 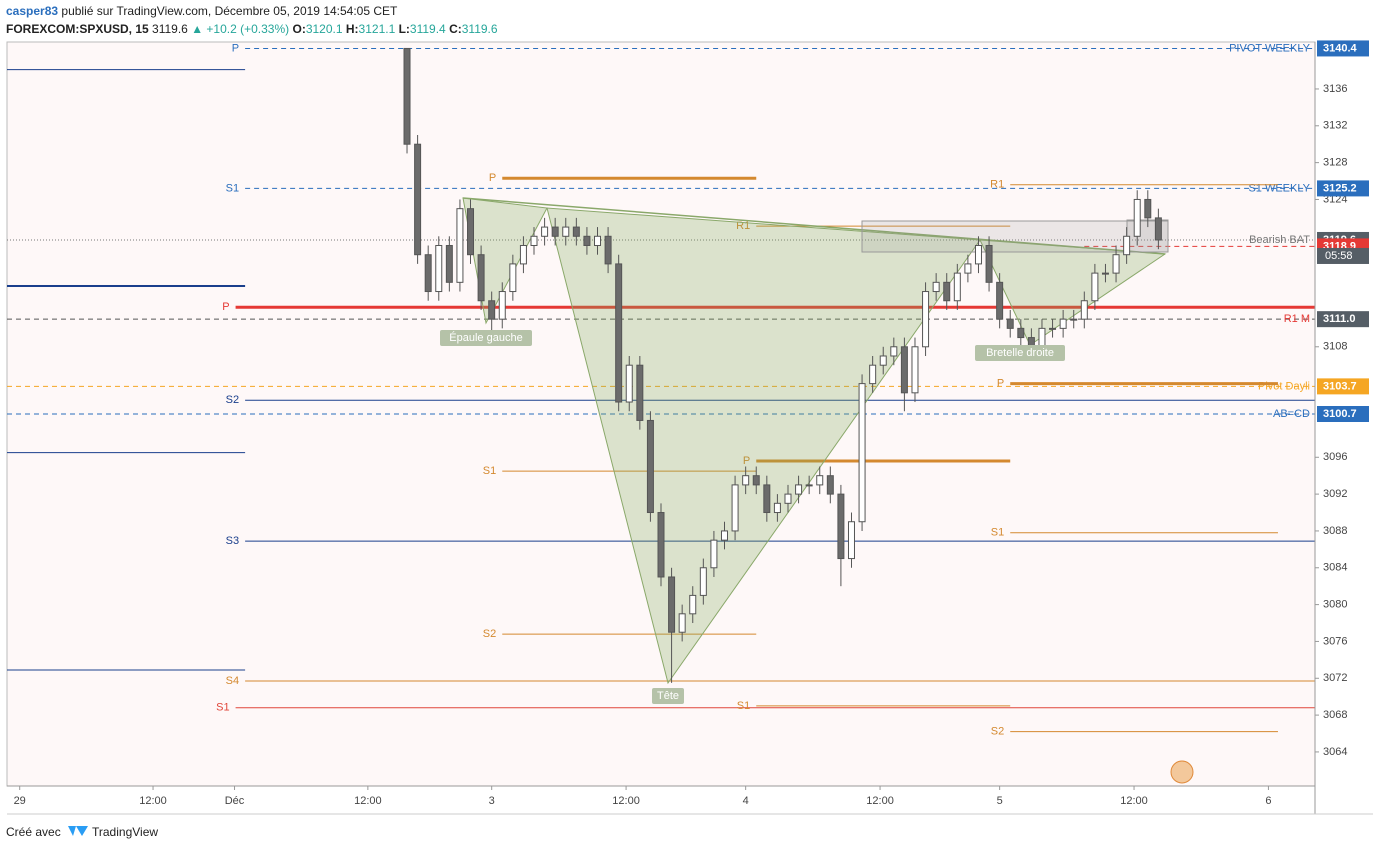 What do you see at coordinates (1335, 568) in the screenshot?
I see `y-tick-label: 3084` at bounding box center [1335, 568].